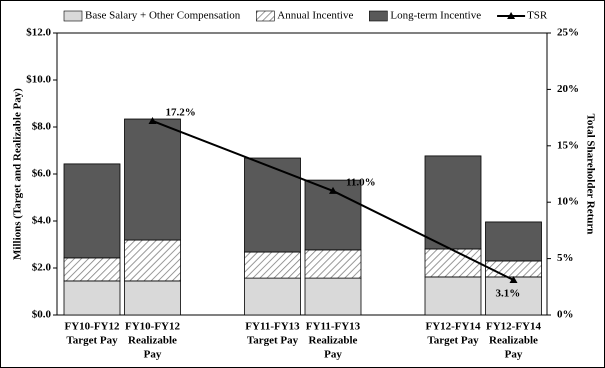 Image resolution: width=605 pixels, height=368 pixels. Describe the element at coordinates (568, 145) in the screenshot. I see `y2-tick-label: 15%` at that location.